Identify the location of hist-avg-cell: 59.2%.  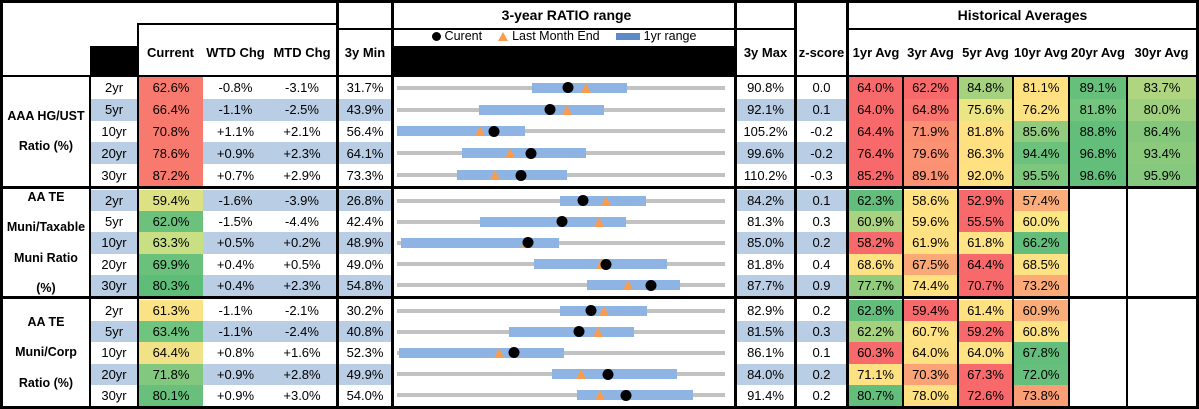
(985, 332).